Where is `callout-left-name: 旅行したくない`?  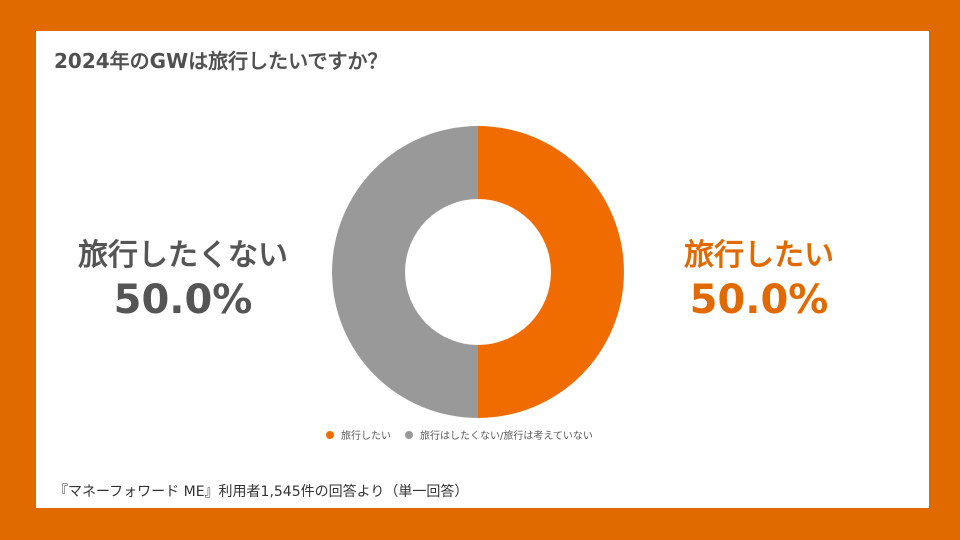 callout-left-name: 旅行したくない is located at coordinates (183, 255).